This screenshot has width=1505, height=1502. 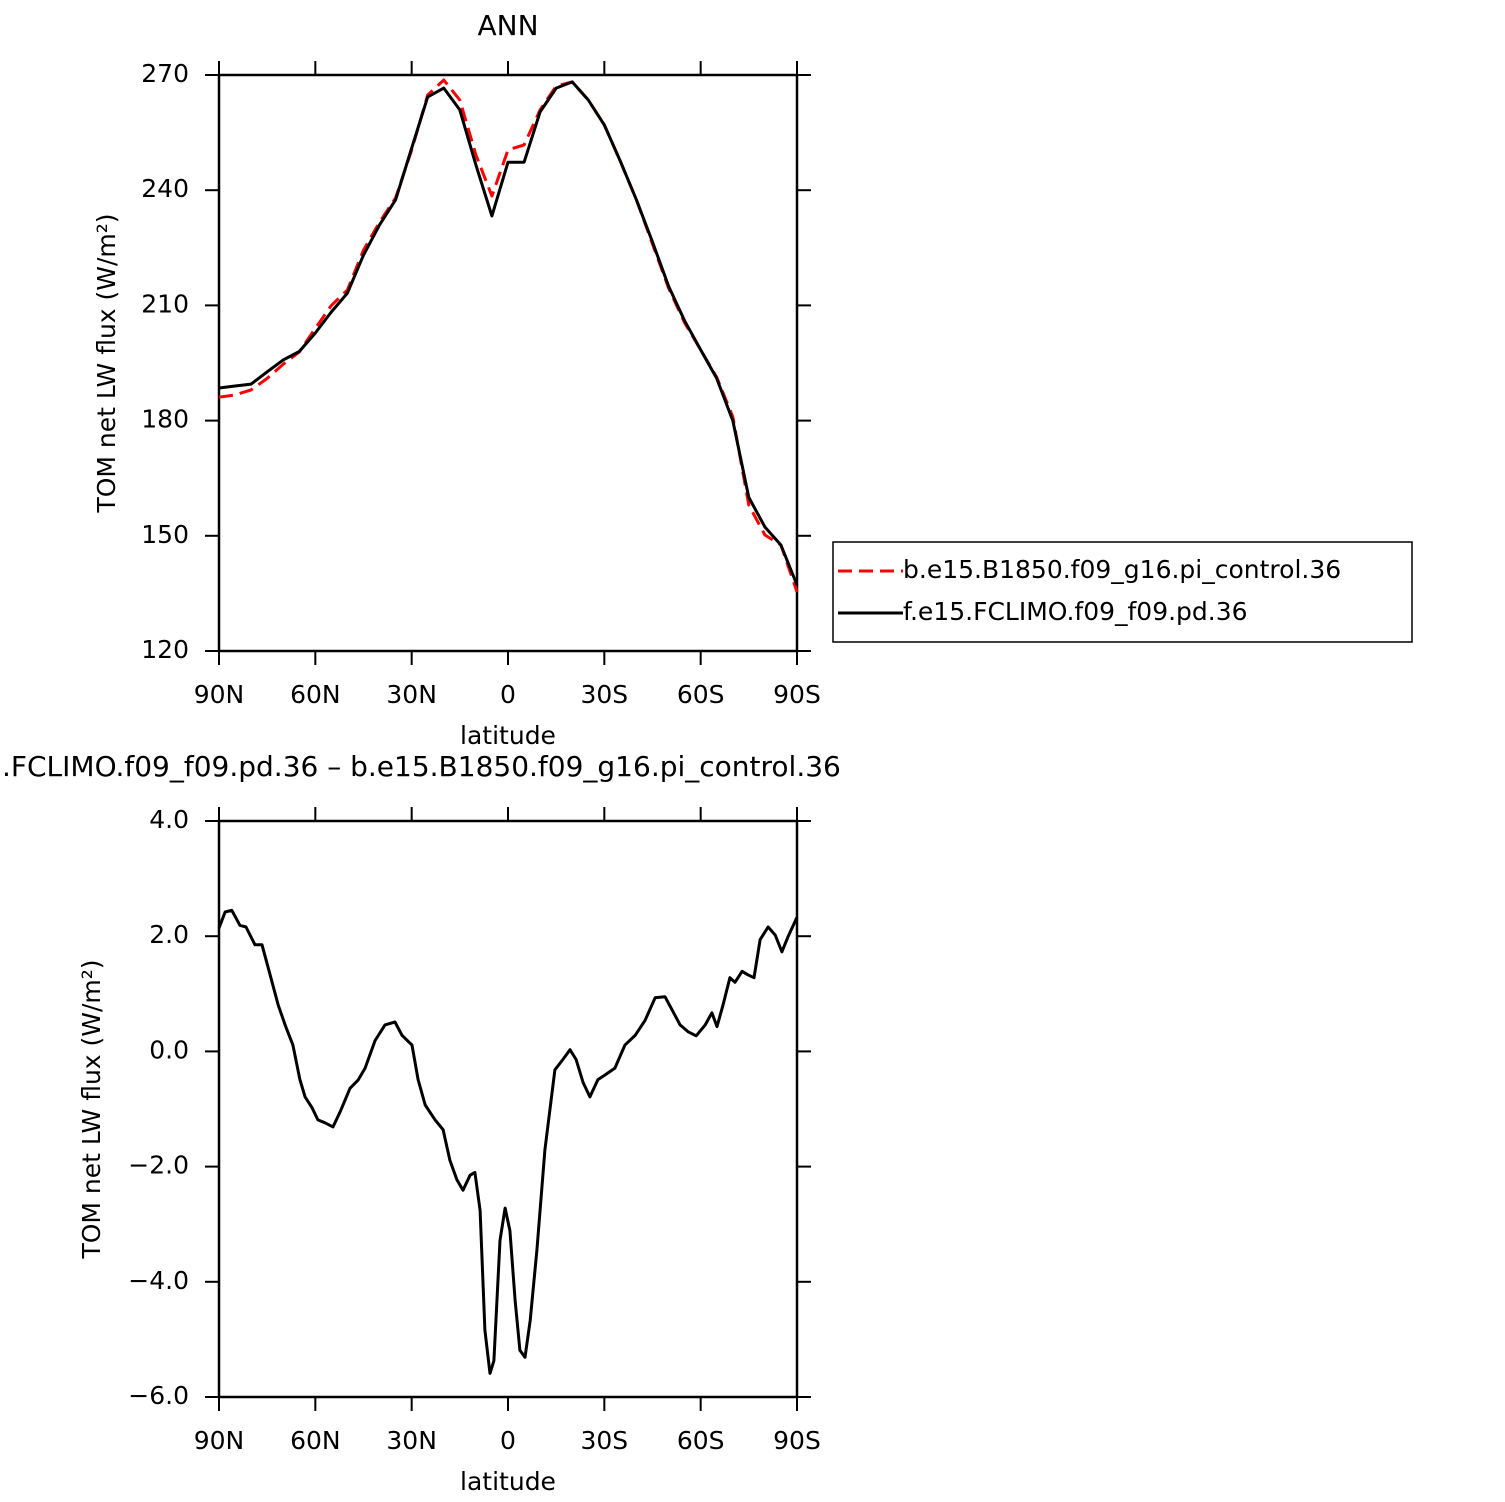 What do you see at coordinates (1122, 569) in the screenshot?
I see `legend-label: b.e15.B1850.f09_g16.pi_control.36` at bounding box center [1122, 569].